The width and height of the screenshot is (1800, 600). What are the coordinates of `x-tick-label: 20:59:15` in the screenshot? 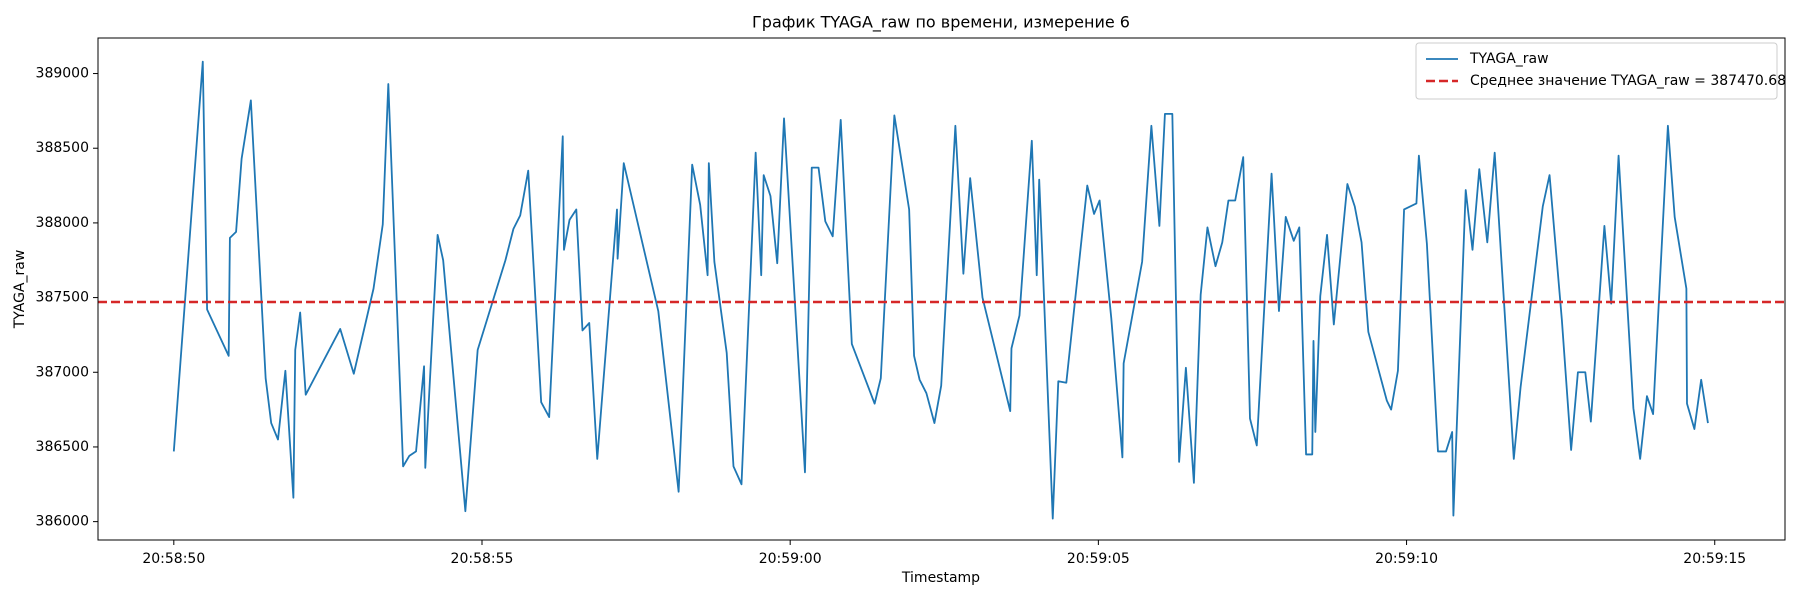 It's located at (1714, 559).